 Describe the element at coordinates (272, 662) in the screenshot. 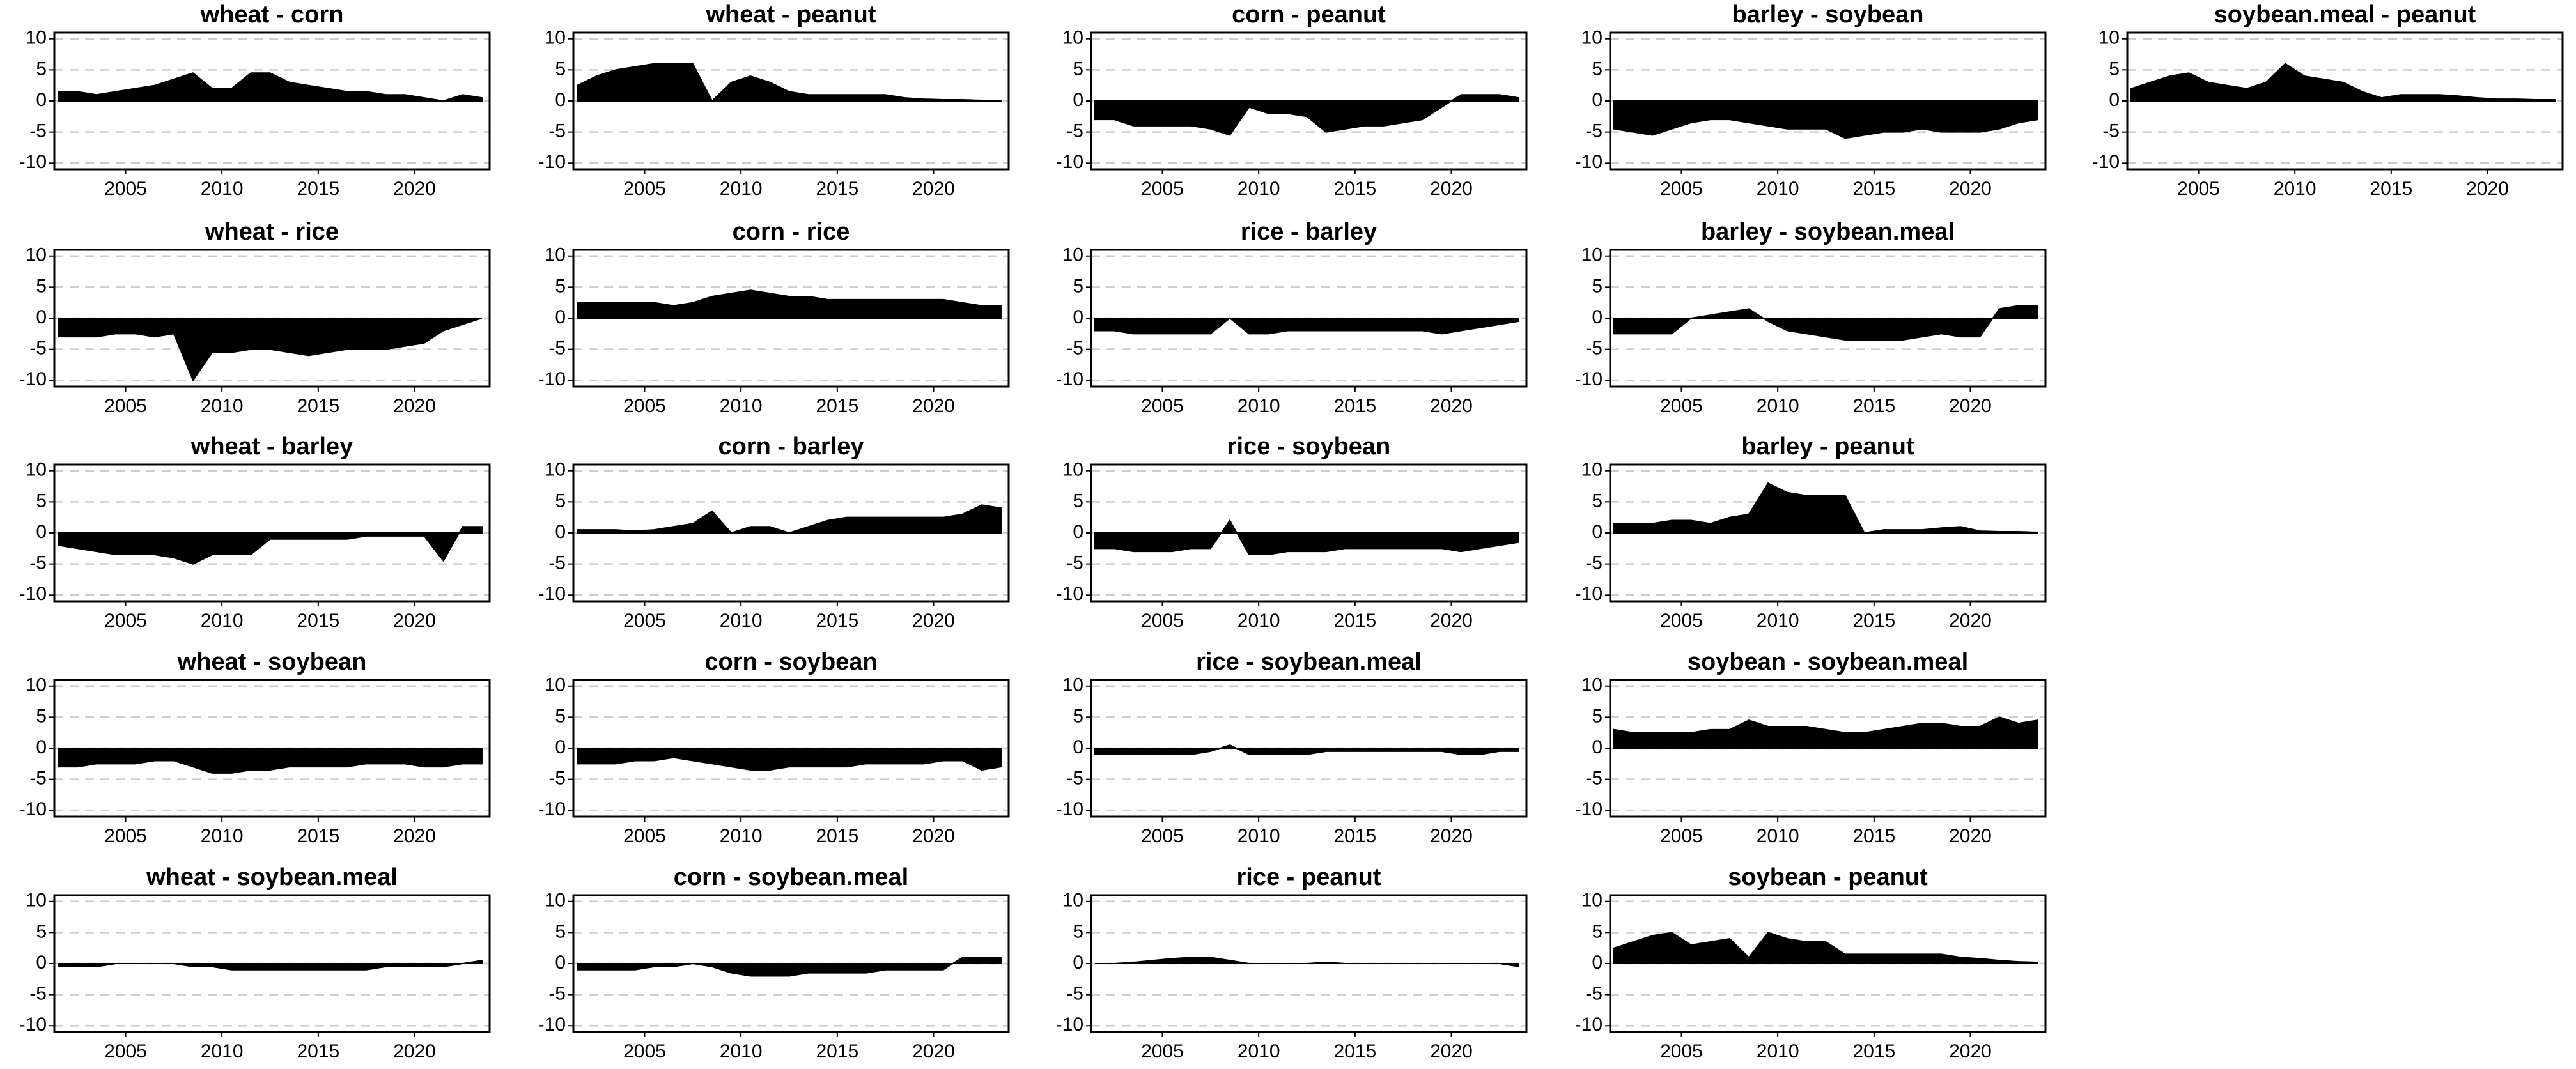

I see `panel-title: wheat - soybean` at that location.